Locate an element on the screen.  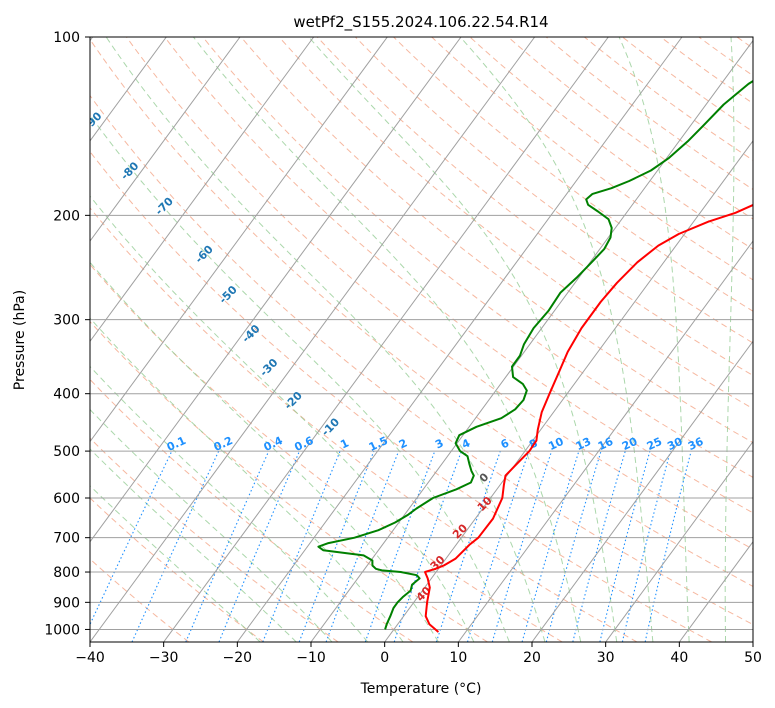
y-tick-label: 1000 is located at coordinates (62, 630).